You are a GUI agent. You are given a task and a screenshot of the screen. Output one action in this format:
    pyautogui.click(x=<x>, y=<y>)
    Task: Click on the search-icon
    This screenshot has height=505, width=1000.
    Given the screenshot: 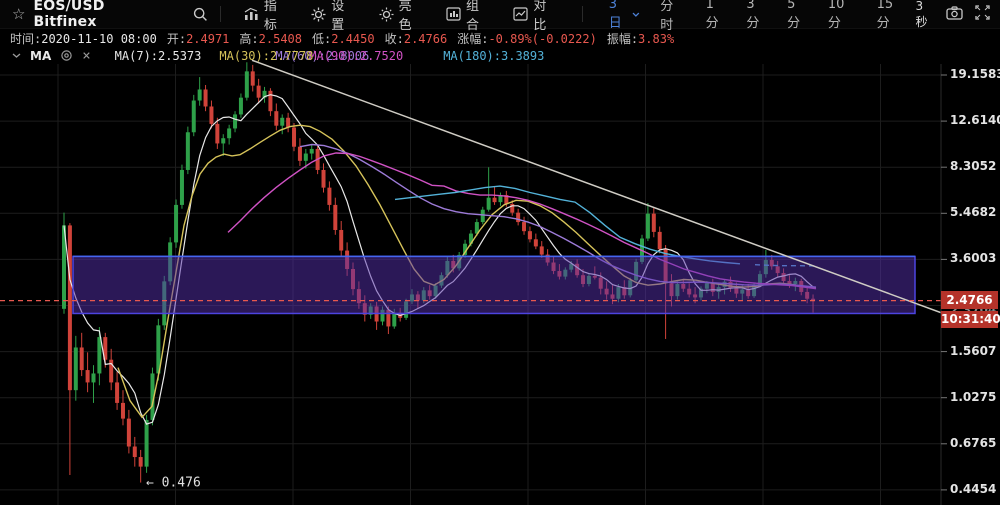 What is the action you would take?
    pyautogui.click(x=200, y=14)
    